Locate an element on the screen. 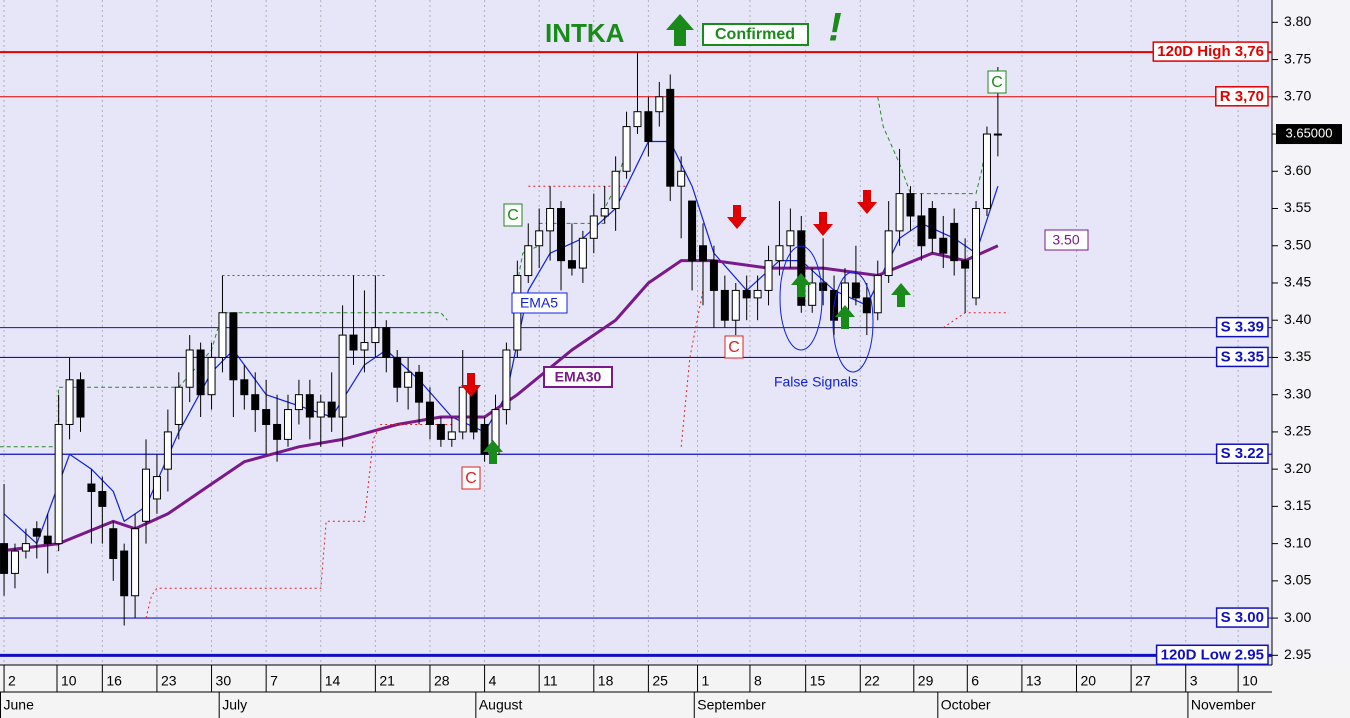 The width and height of the screenshot is (1350, 718). y-tick-label: 3.55 is located at coordinates (1297, 207).